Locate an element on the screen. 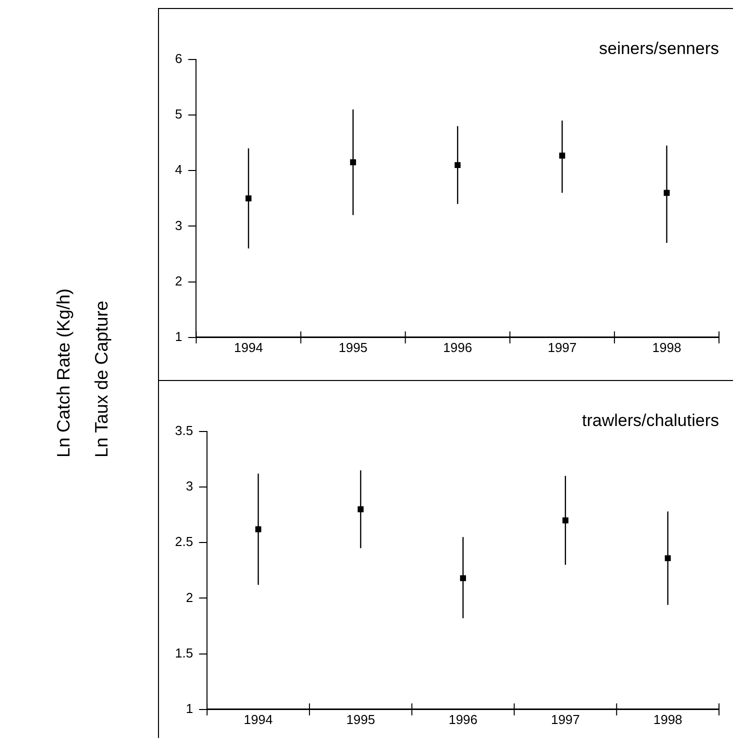  y-tick-label: 5 is located at coordinates (178, 114).